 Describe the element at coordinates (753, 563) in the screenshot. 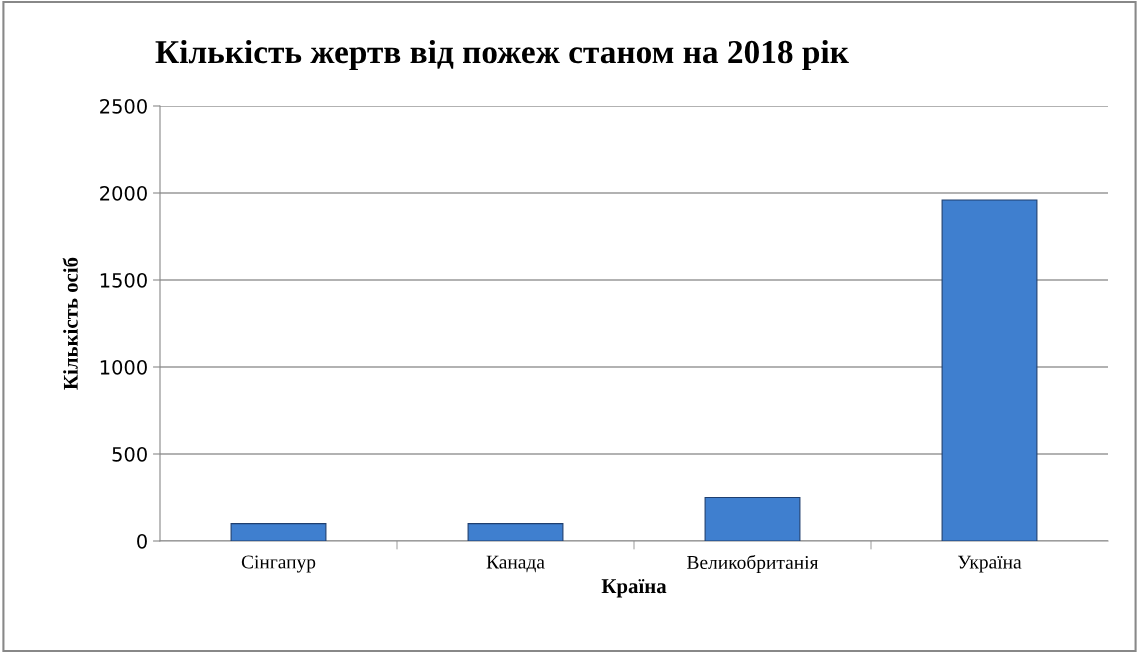

I see `x-tick-label: Великобританія` at that location.